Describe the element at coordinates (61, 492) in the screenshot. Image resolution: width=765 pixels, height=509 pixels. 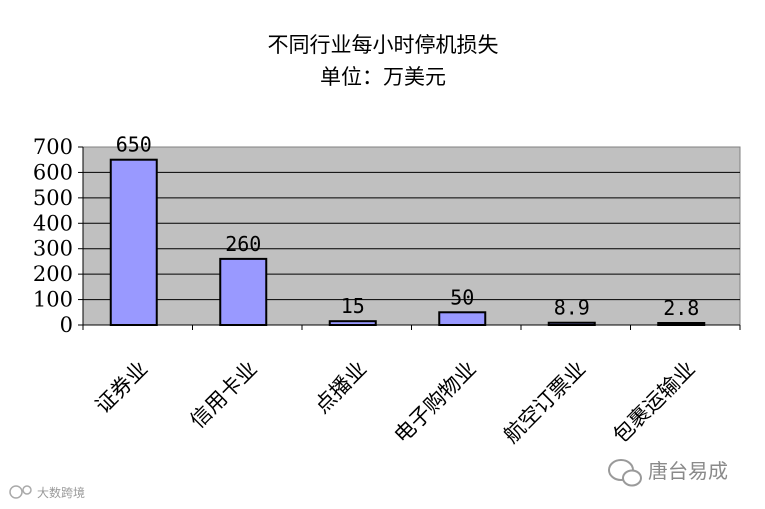
I see `watermark-corner: 大数跨境` at that location.